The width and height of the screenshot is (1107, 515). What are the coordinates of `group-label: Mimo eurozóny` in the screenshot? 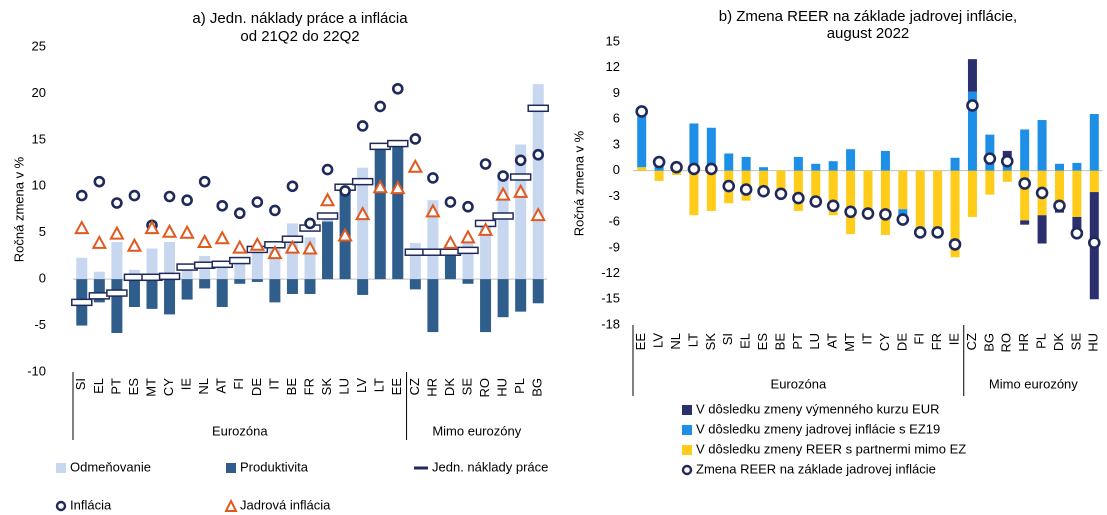 It's located at (1033, 383).